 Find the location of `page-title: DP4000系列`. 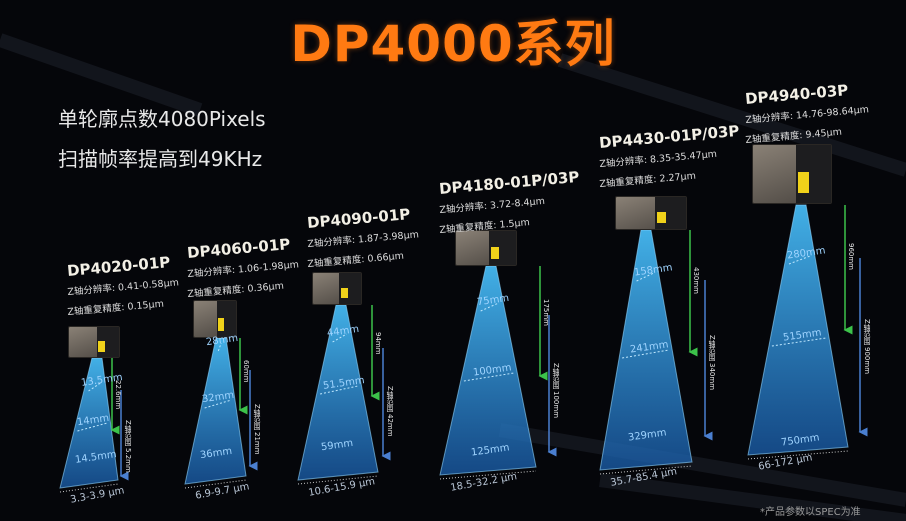

page-title: DP4000系列 is located at coordinates (453, 44).